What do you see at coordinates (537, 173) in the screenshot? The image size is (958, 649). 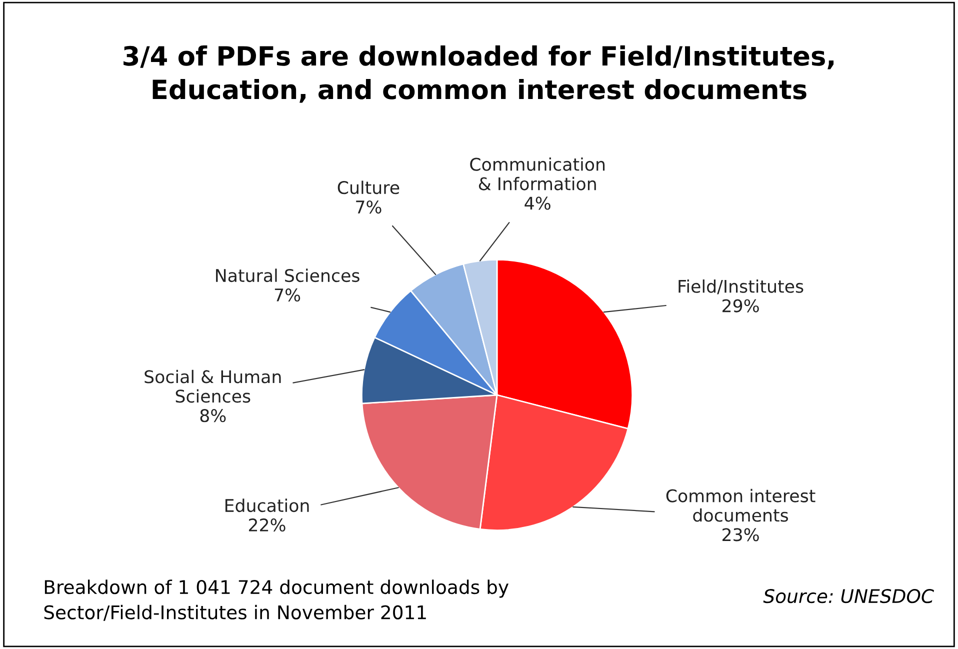 I see `slice-label: Communication & Information` at bounding box center [537, 173].